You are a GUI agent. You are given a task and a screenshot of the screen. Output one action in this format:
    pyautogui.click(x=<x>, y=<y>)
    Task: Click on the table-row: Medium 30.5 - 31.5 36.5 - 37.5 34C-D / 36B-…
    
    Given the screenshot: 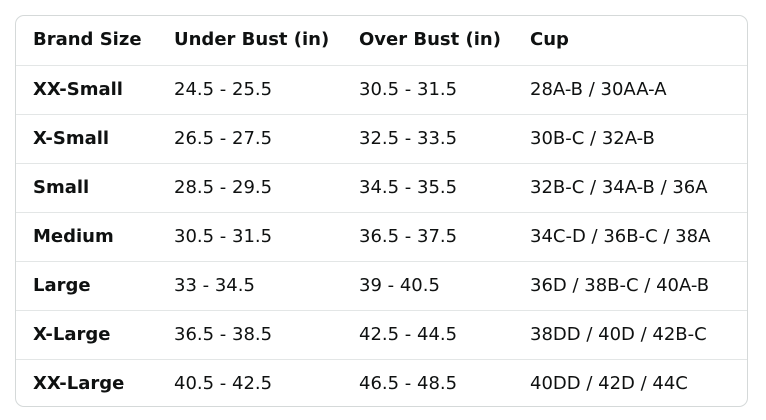 What is the action you would take?
    pyautogui.click(x=381, y=236)
    